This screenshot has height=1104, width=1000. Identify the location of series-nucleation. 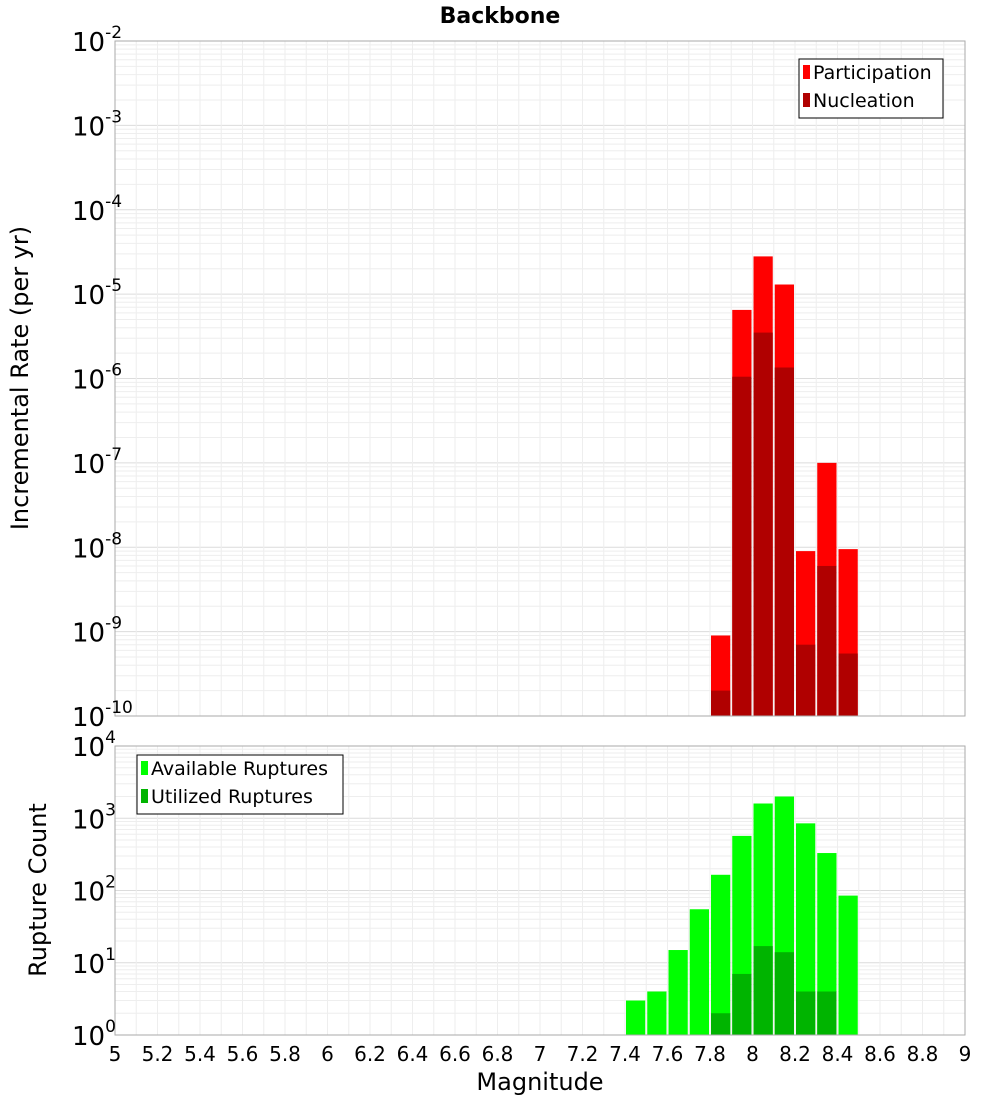
(784, 524).